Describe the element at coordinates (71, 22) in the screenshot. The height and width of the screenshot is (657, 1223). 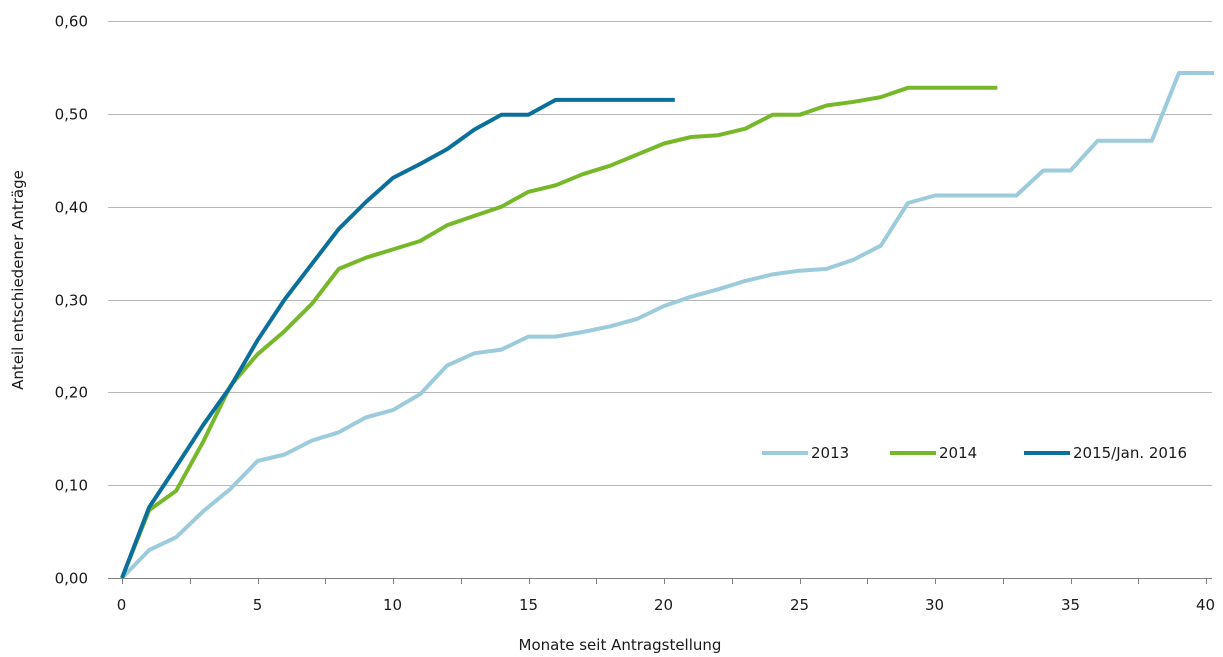
I see `y-tick-label: 0,60` at that location.